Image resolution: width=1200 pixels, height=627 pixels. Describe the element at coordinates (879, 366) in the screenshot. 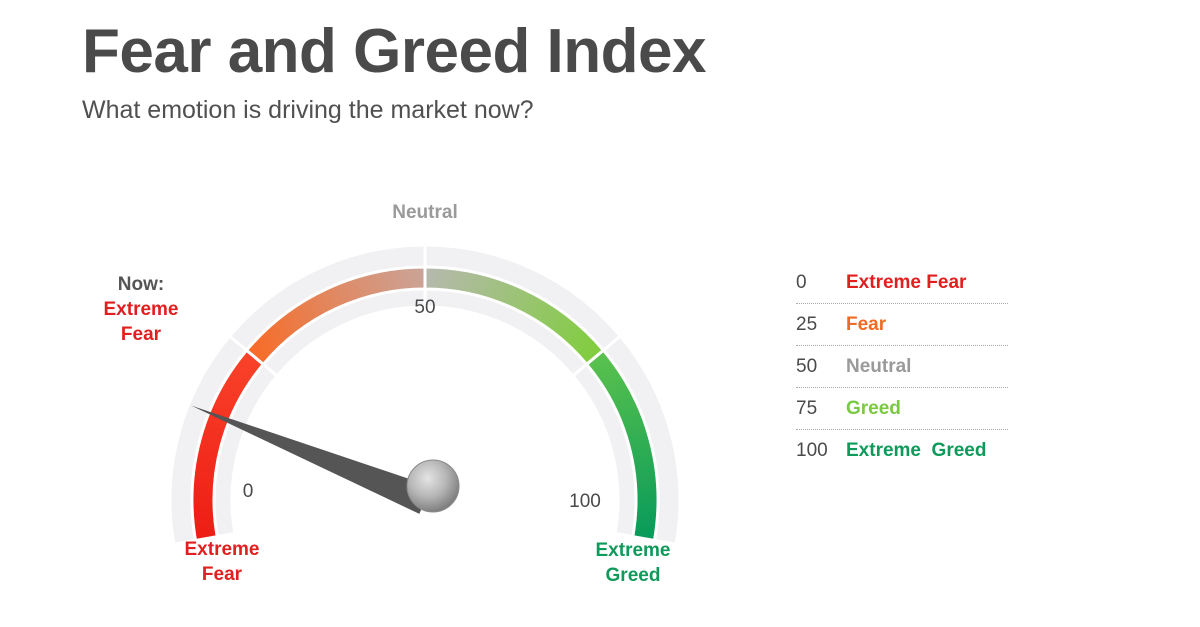

I see `legend-label: Neutral` at that location.